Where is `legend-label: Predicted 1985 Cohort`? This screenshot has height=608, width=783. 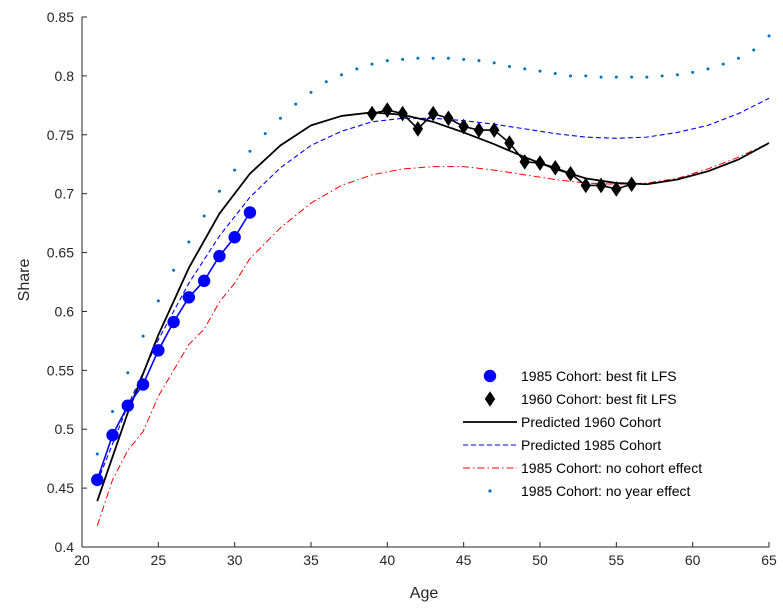 legend-label: Predicted 1985 Cohort is located at coordinates (591, 445).